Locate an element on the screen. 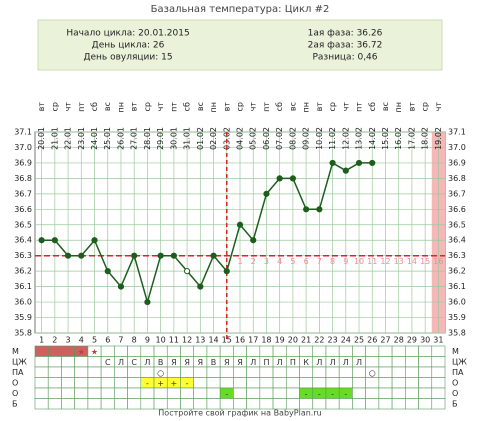 This screenshot has height=421, width=480. weekday-label: вт is located at coordinates (411, 107).